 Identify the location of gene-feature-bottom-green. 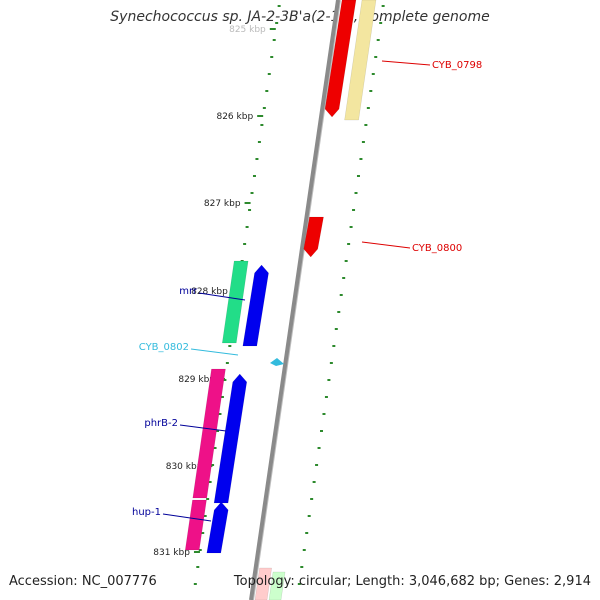
(277, 585).